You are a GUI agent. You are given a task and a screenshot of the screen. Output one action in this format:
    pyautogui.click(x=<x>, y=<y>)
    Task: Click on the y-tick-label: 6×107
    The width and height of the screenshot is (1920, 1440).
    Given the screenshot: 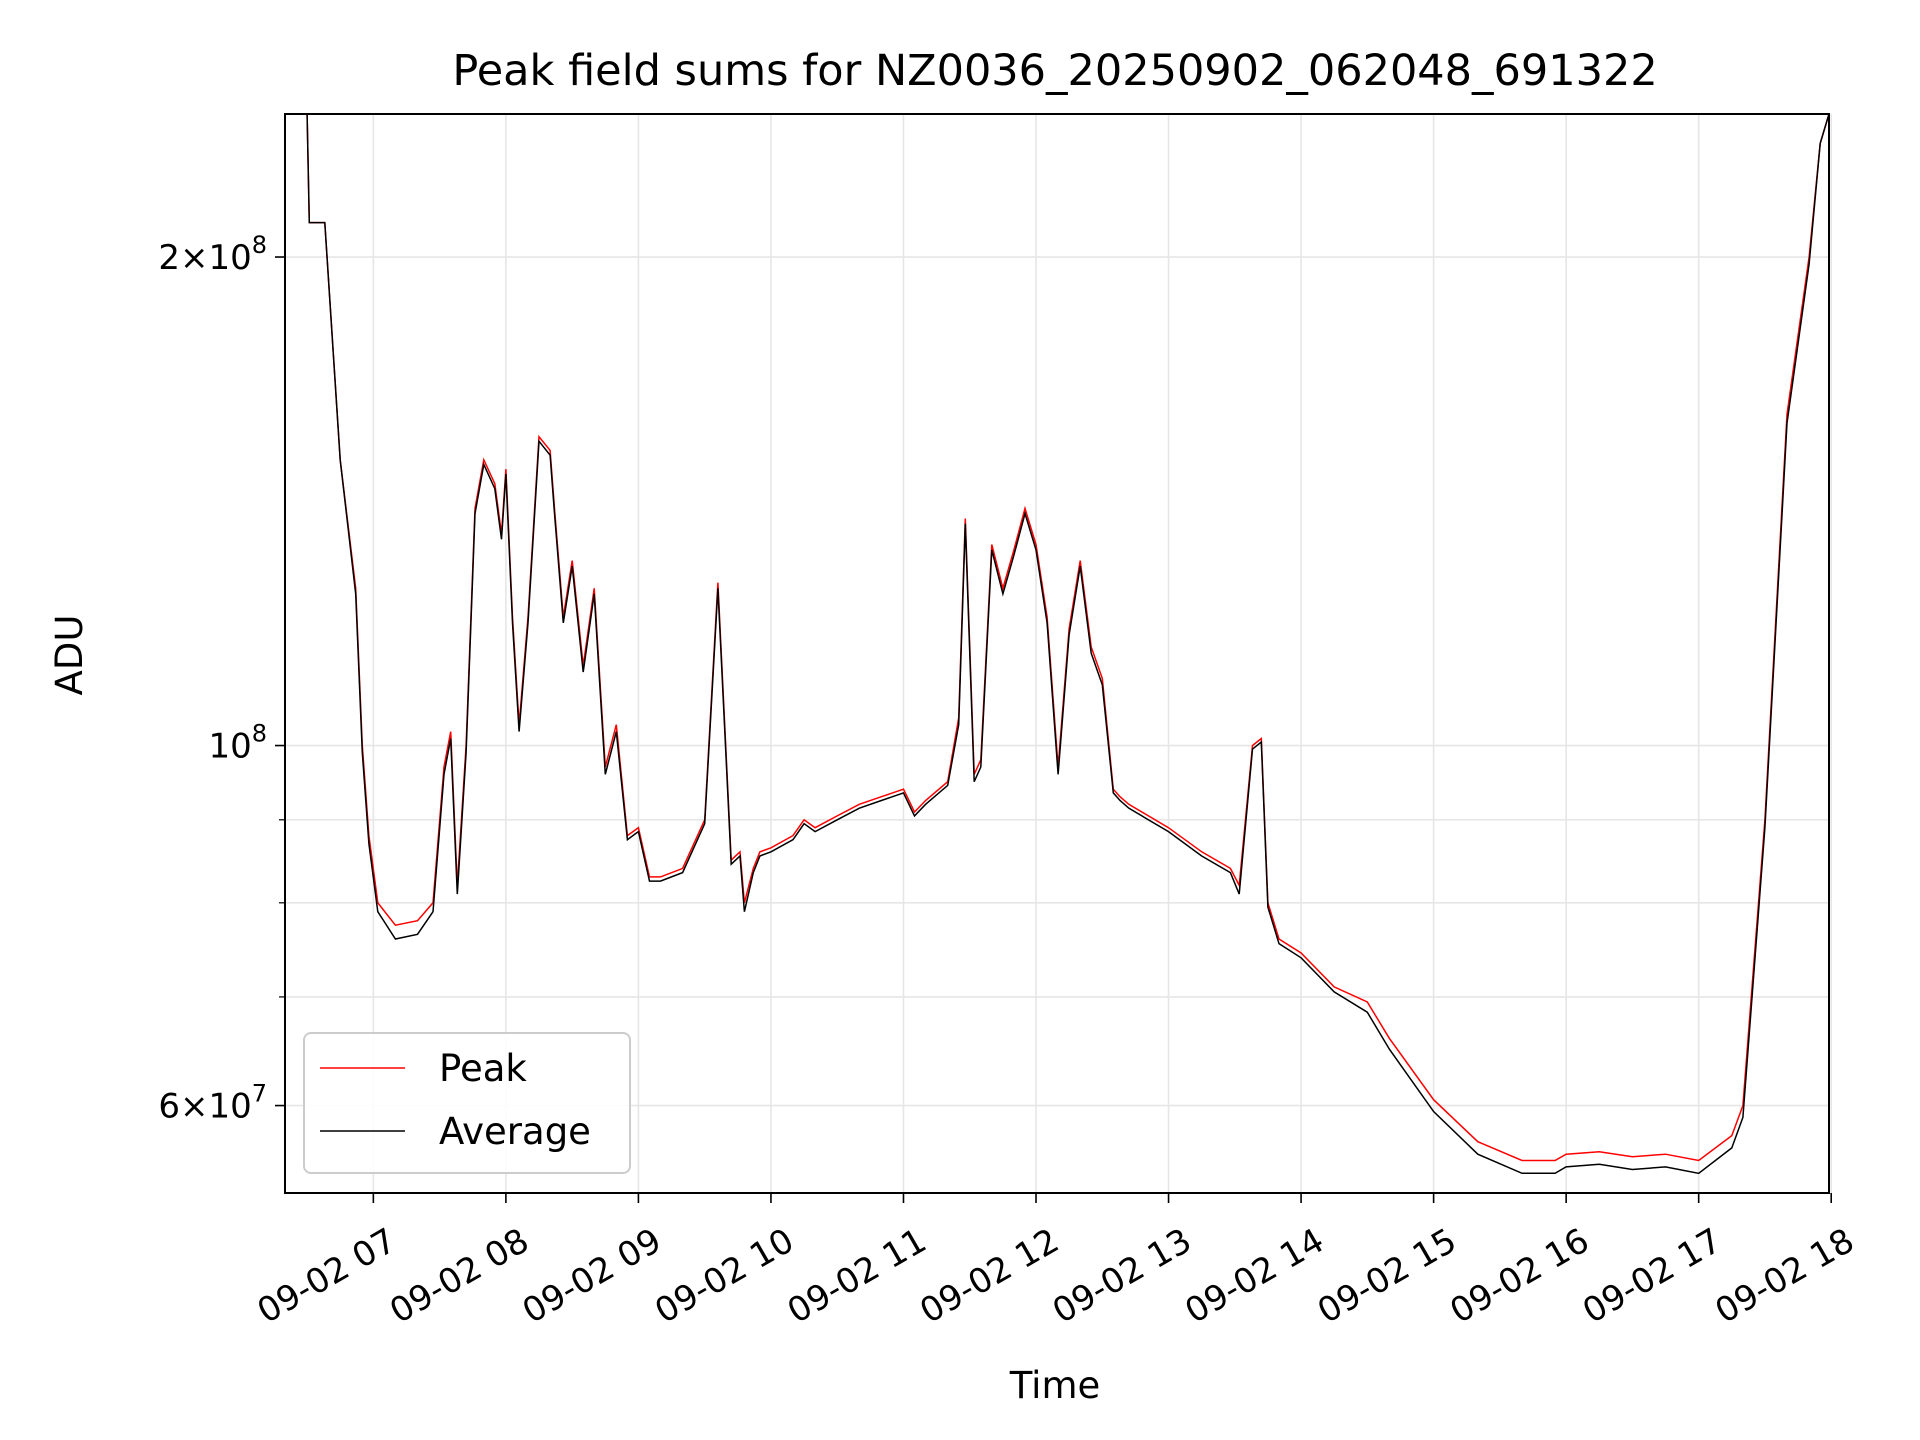 What is the action you would take?
    pyautogui.click(x=212, y=1103)
    